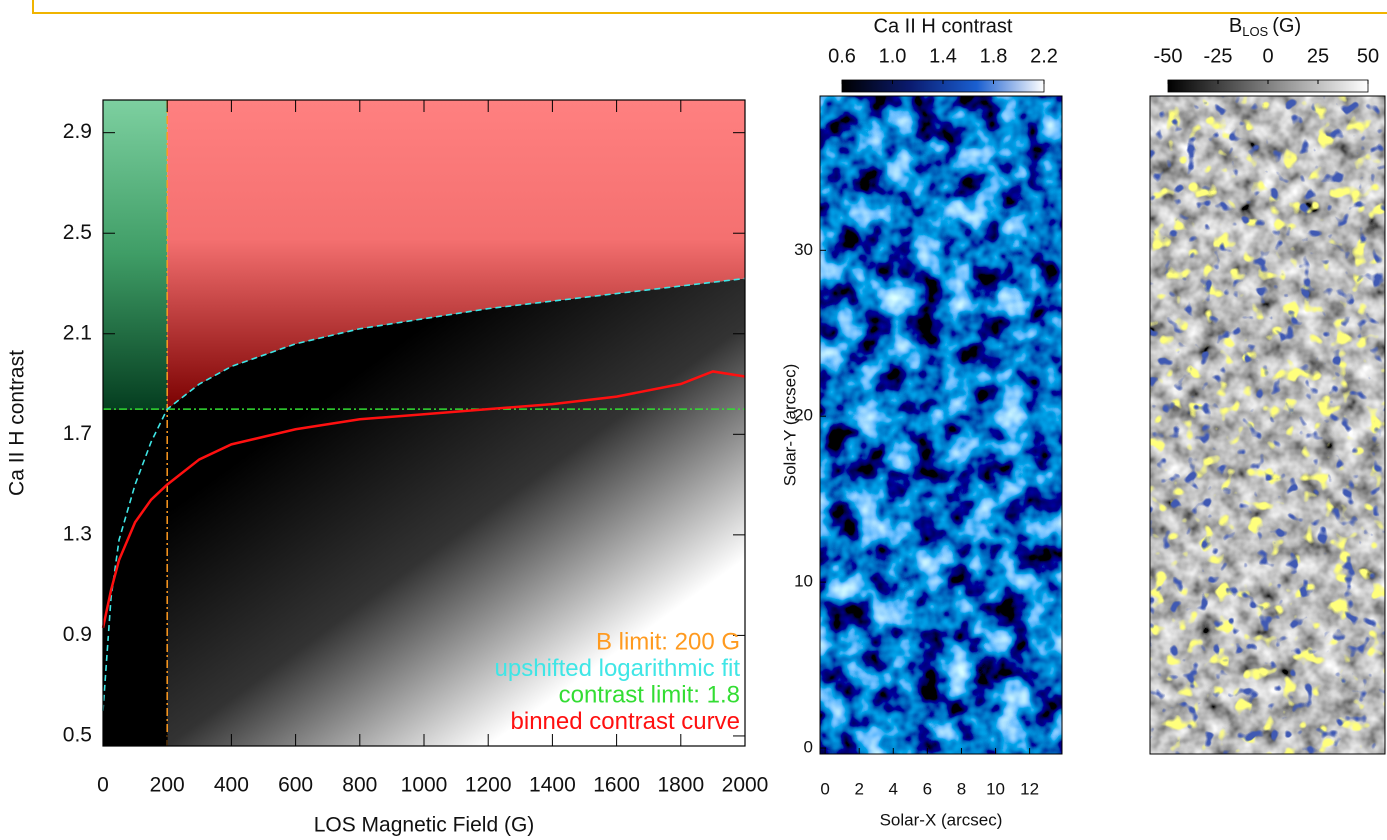 The image size is (1387, 840). I want to click on y-tick-label: 0.9, so click(77, 634).